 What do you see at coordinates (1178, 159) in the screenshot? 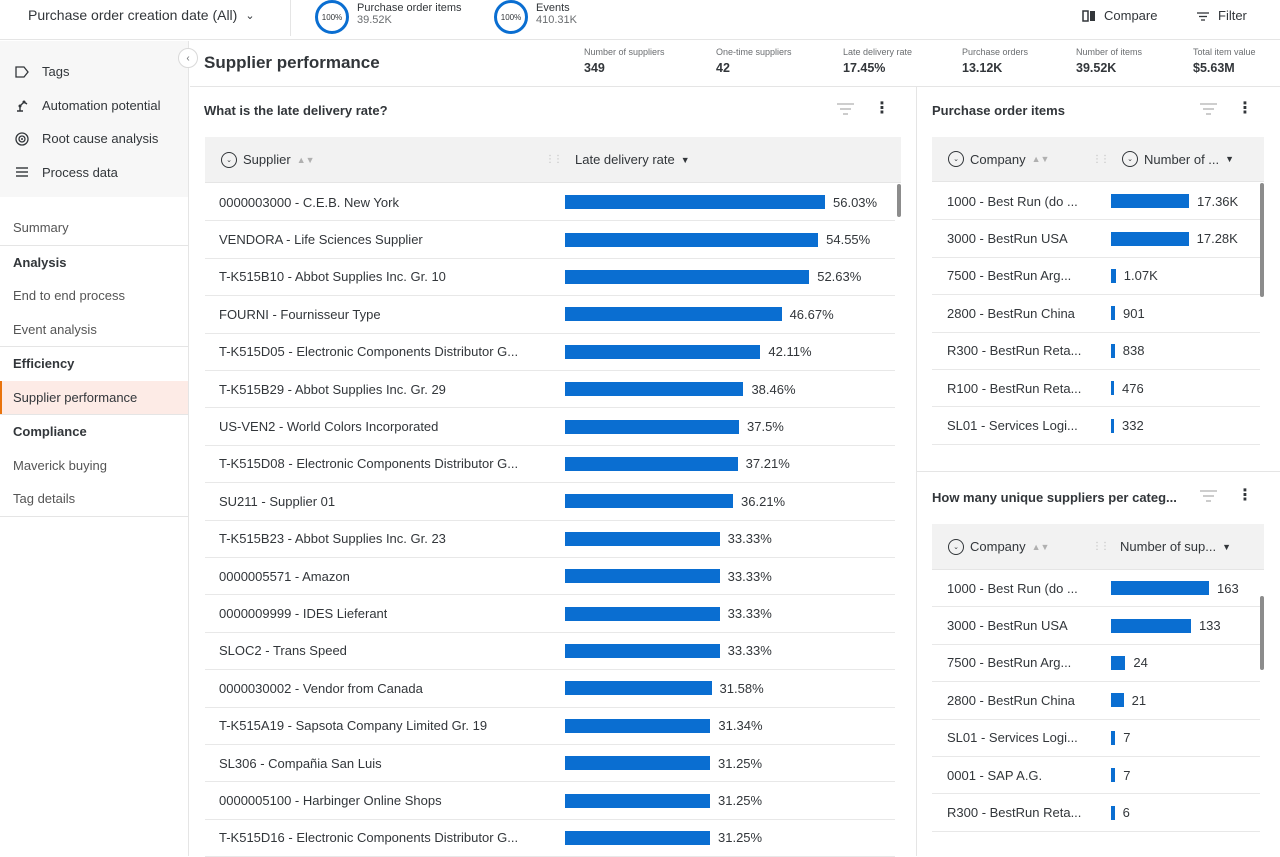
I see `column-header-number: ⌄ Number of ... ▼` at bounding box center [1178, 159].